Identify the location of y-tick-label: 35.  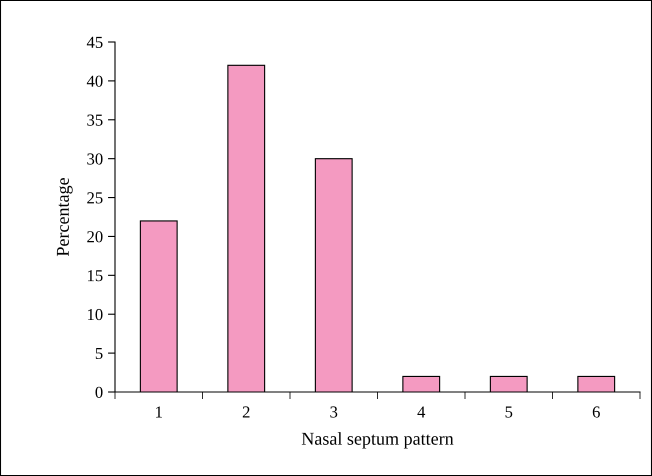
(95, 120).